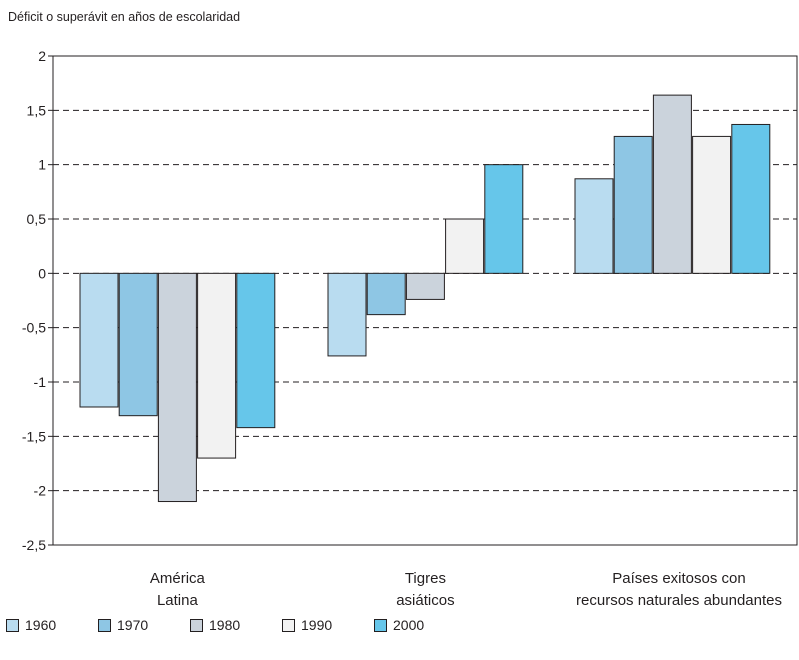  I want to click on legend-item-1980: 1980, so click(236, 625).